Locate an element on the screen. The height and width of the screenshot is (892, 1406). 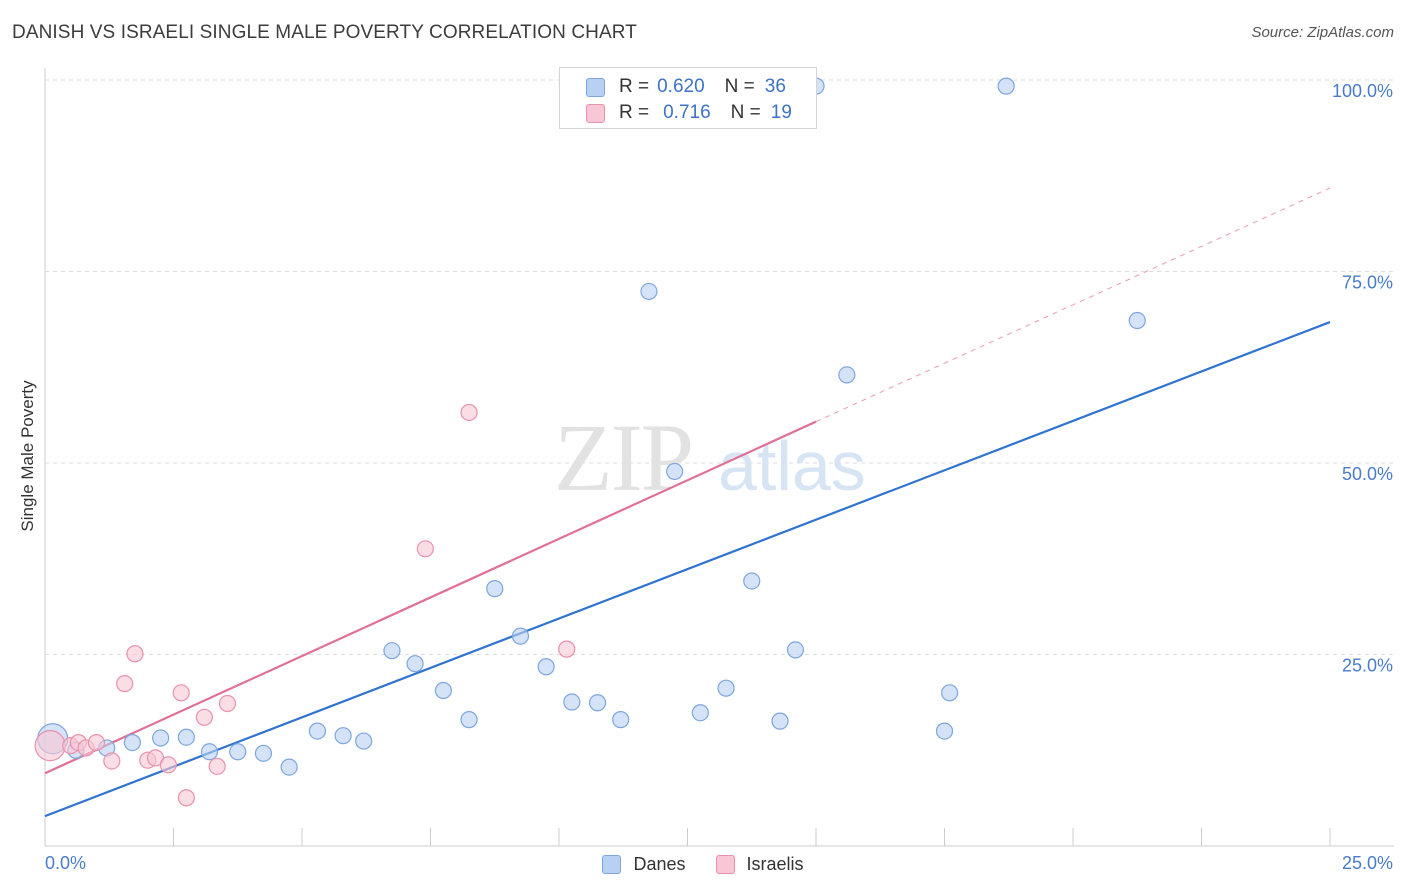
correlation-legend: R = 0.620 N = 36 R = 0.716 N = 19 is located at coordinates (688, 98).